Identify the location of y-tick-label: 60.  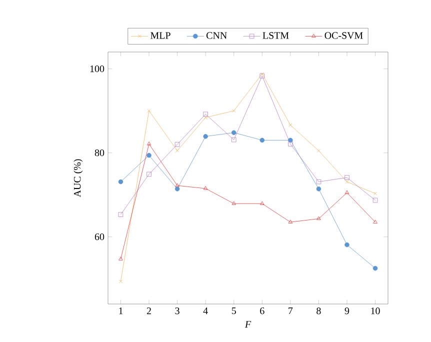
(99, 236).